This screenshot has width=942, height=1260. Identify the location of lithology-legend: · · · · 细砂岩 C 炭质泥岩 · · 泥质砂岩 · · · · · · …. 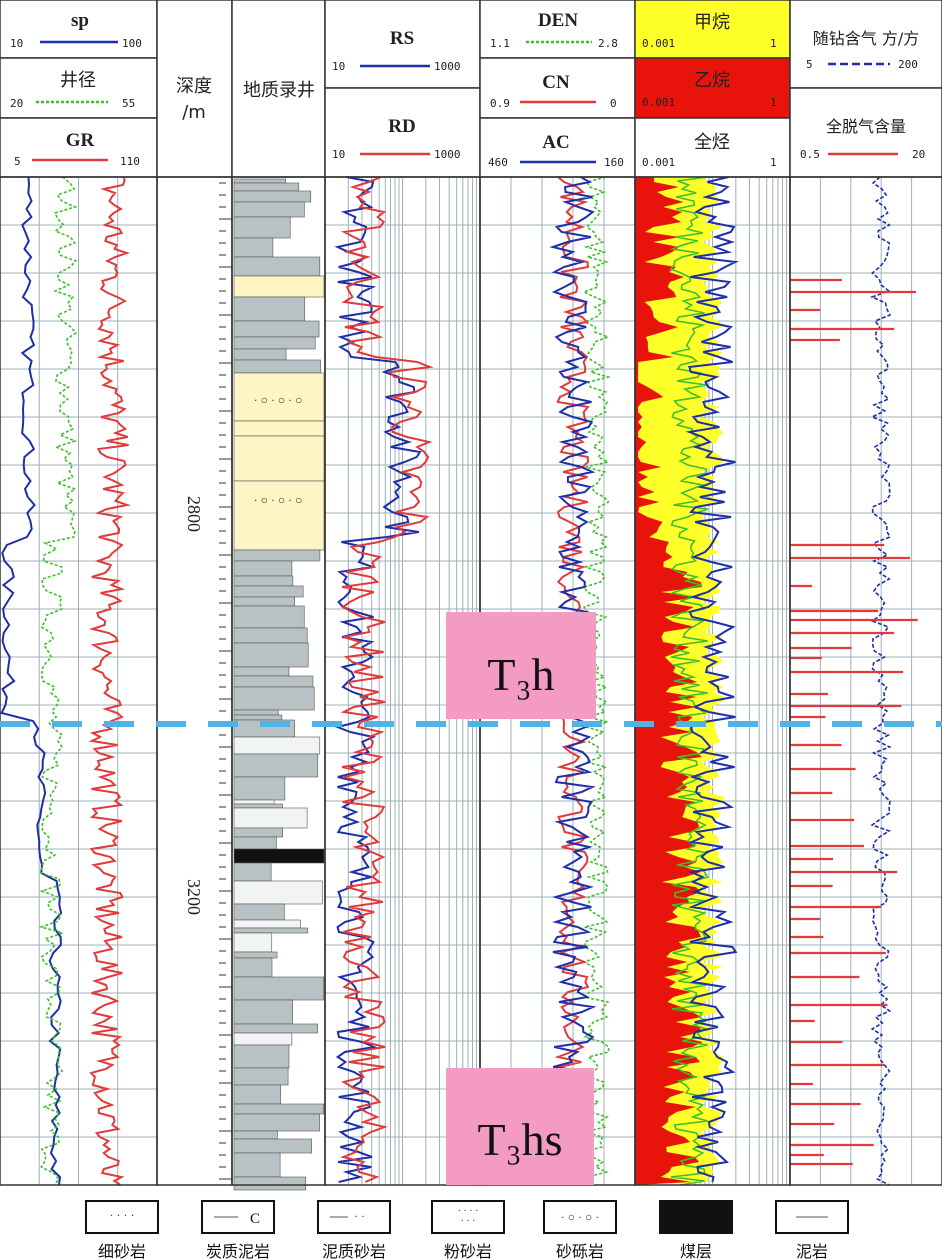
(467, 1230).